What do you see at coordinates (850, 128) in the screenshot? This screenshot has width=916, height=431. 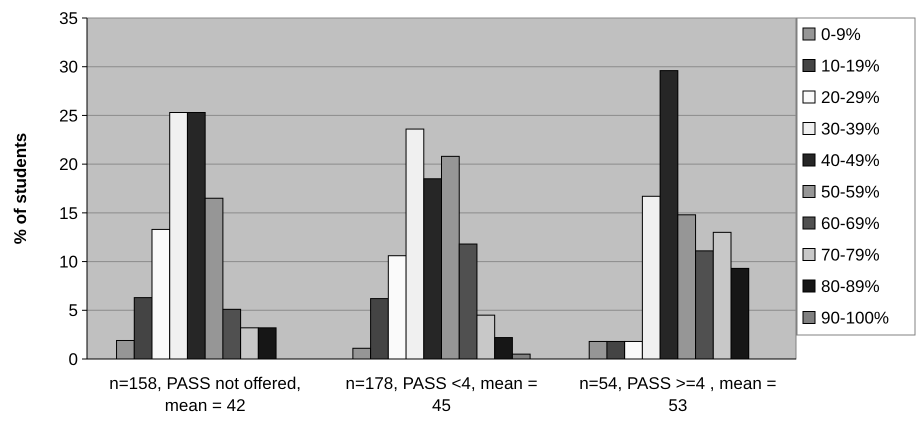 I see `legend-label: 30-39%` at bounding box center [850, 128].